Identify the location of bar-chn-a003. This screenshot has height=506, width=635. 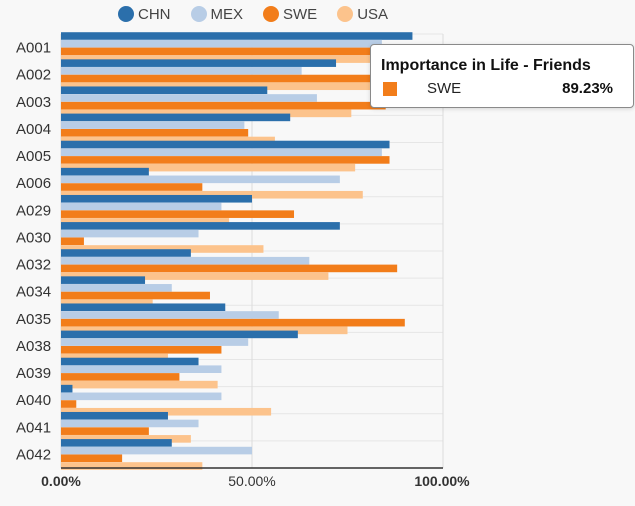
(164, 90).